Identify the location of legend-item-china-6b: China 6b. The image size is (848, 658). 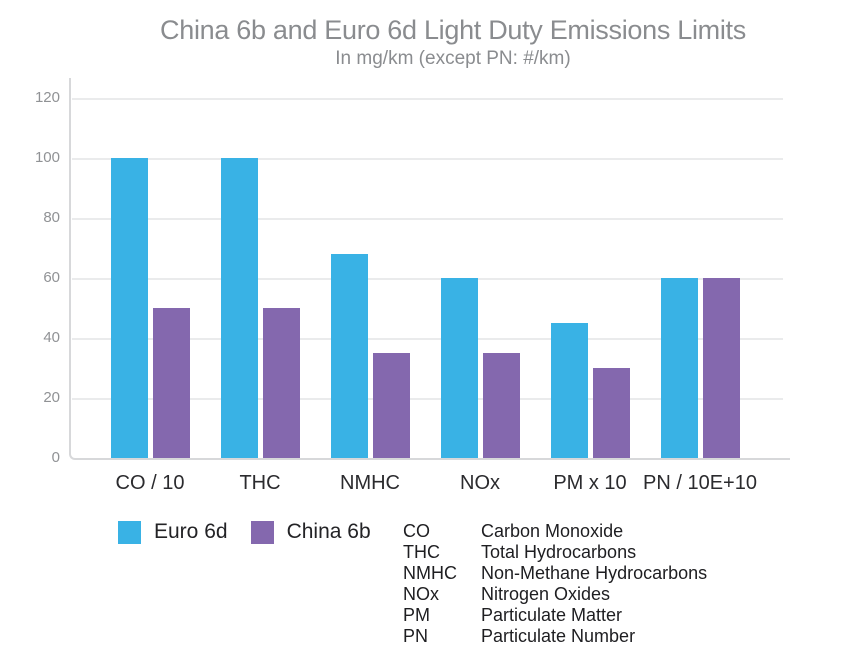
(310, 532).